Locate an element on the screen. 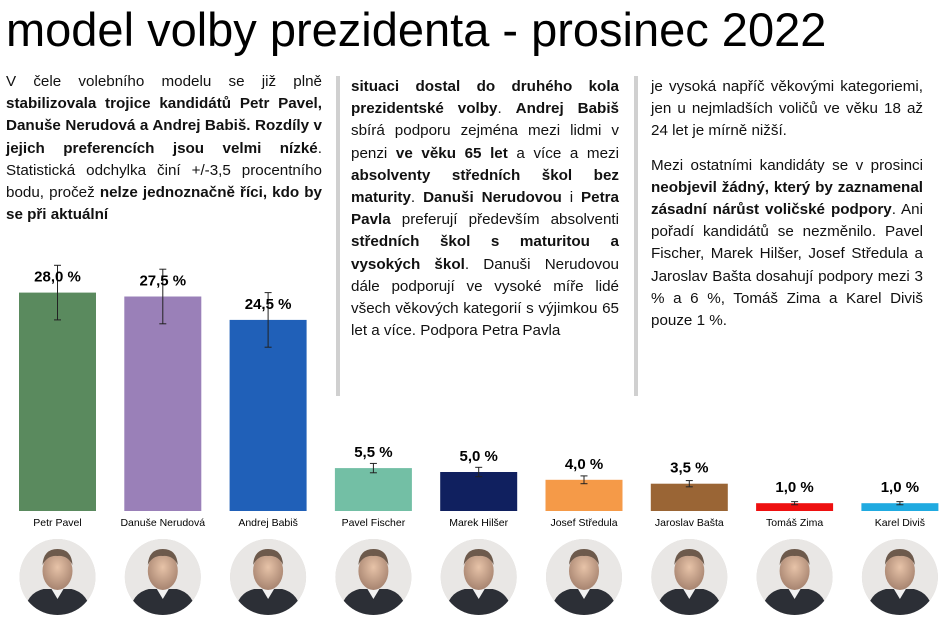  category-label: Pavel Fischer is located at coordinates (374, 523).